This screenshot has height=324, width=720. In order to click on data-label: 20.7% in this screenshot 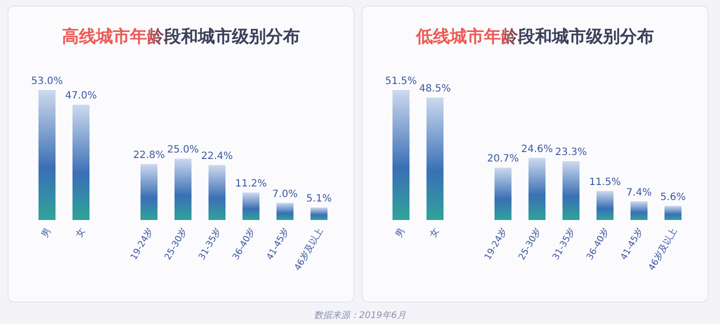, I will do `click(503, 159)`.